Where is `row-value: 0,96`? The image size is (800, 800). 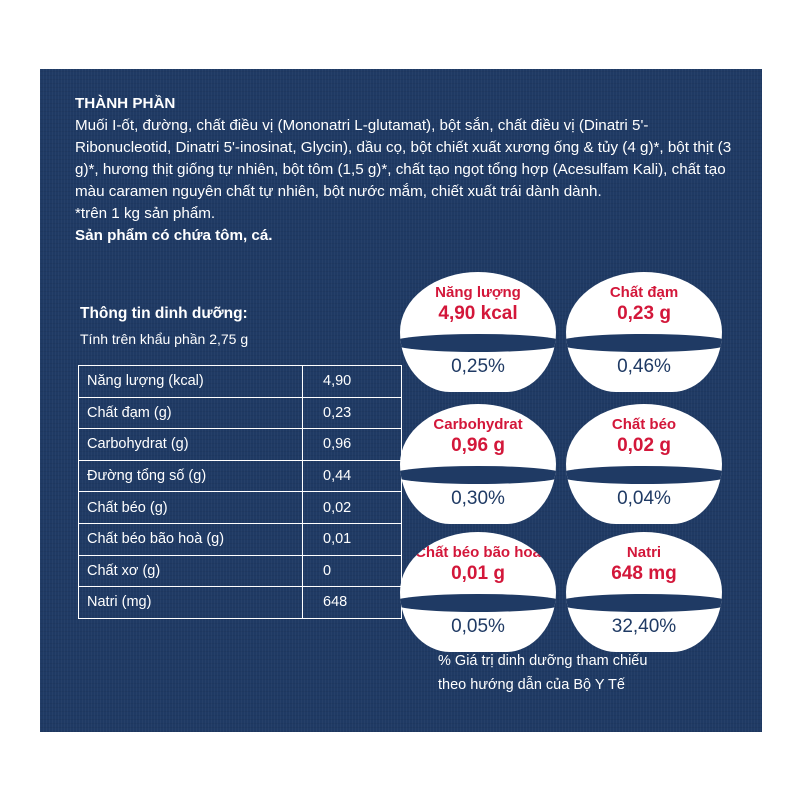
row-value: 0,96 is located at coordinates (352, 444).